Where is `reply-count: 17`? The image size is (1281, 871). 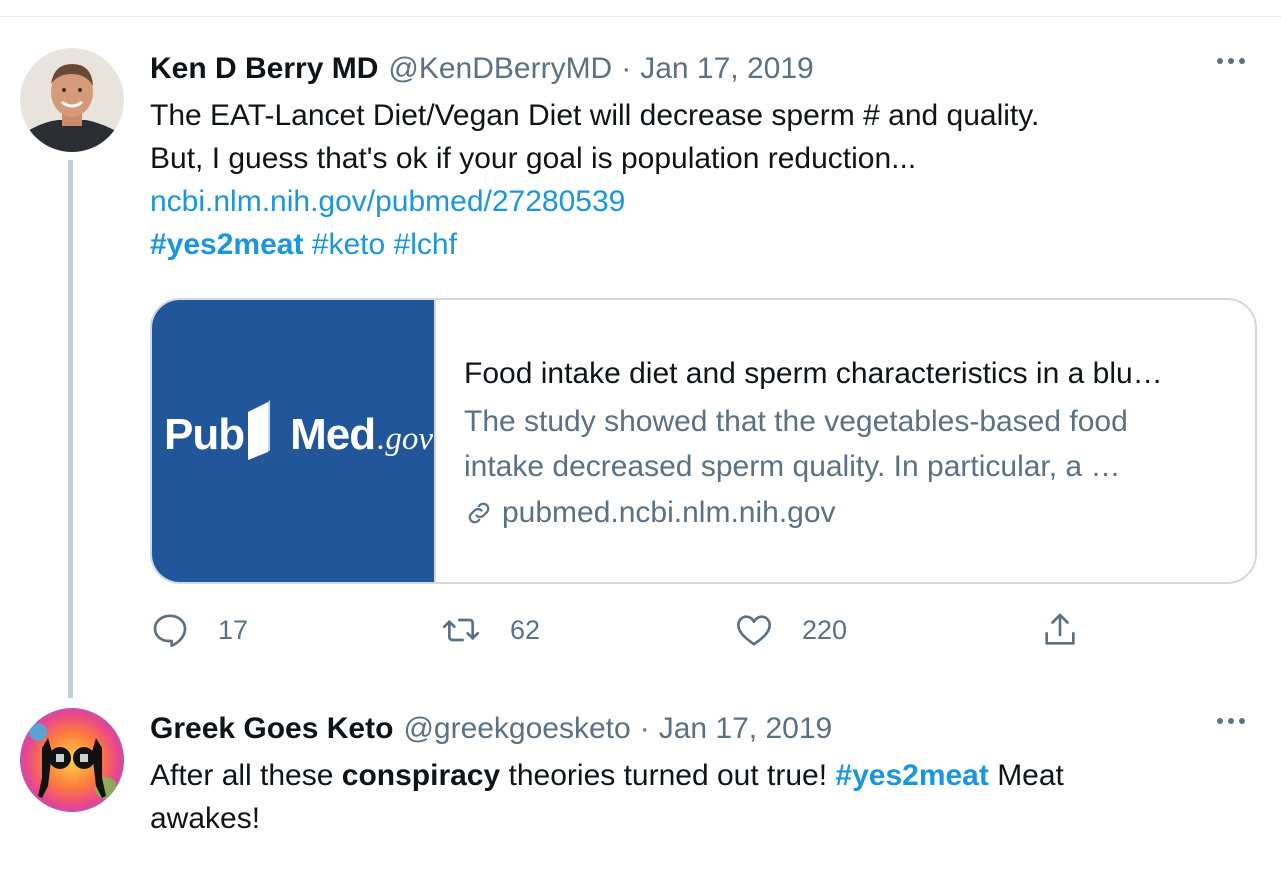
reply-count: 17 is located at coordinates (233, 629).